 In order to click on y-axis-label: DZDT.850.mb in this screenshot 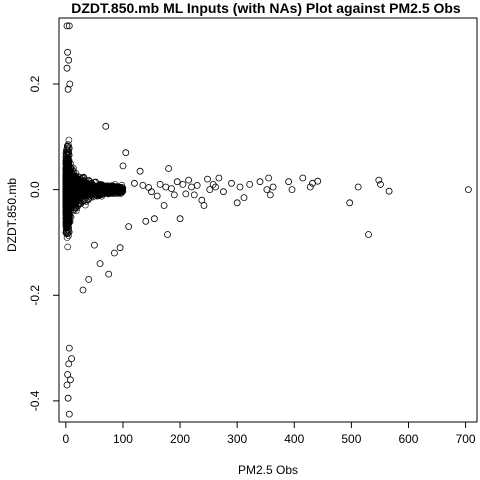, I will do `click(12, 215)`.